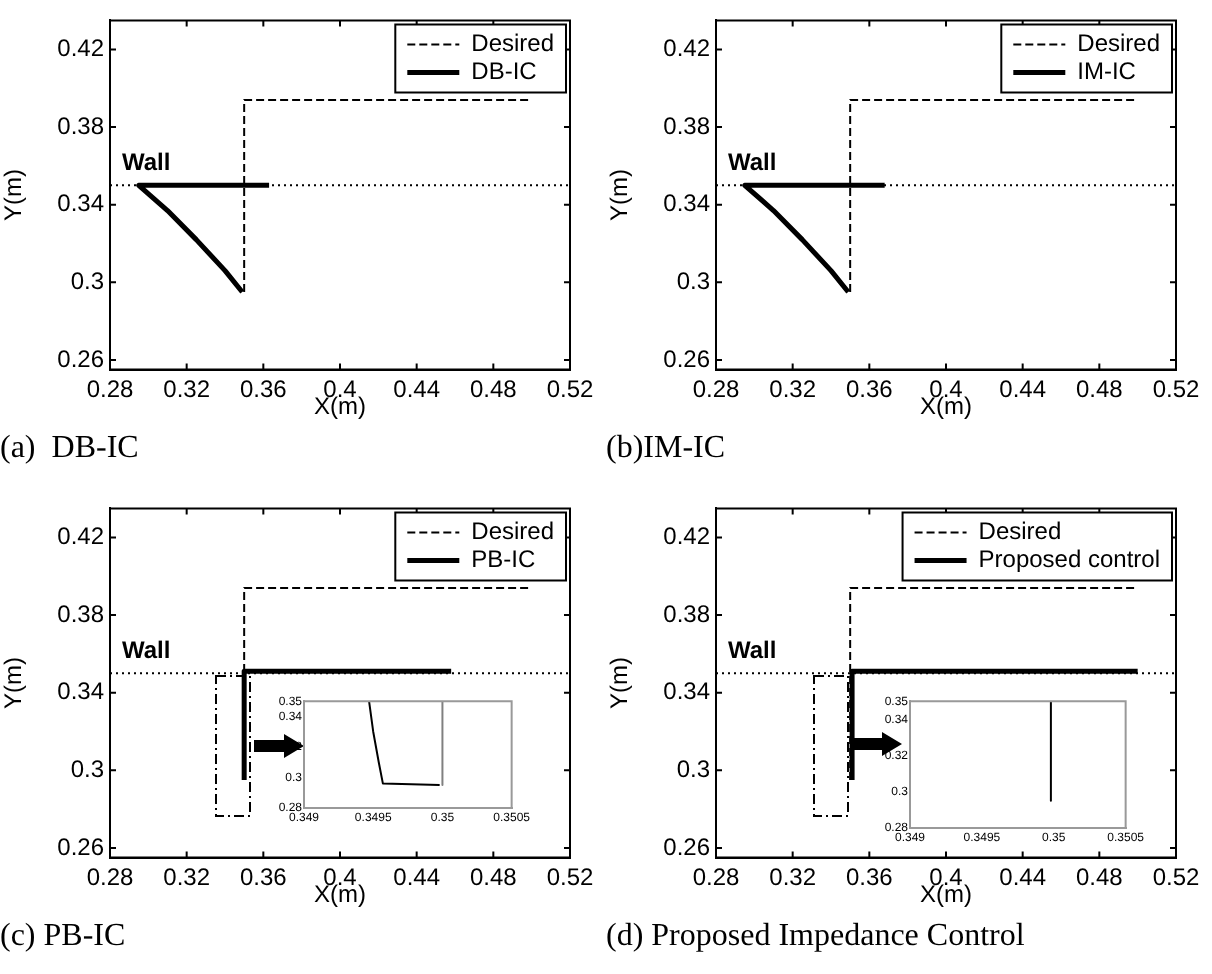  What do you see at coordinates (666, 448) in the screenshot?
I see `text: (b)IM-IC` at bounding box center [666, 448].